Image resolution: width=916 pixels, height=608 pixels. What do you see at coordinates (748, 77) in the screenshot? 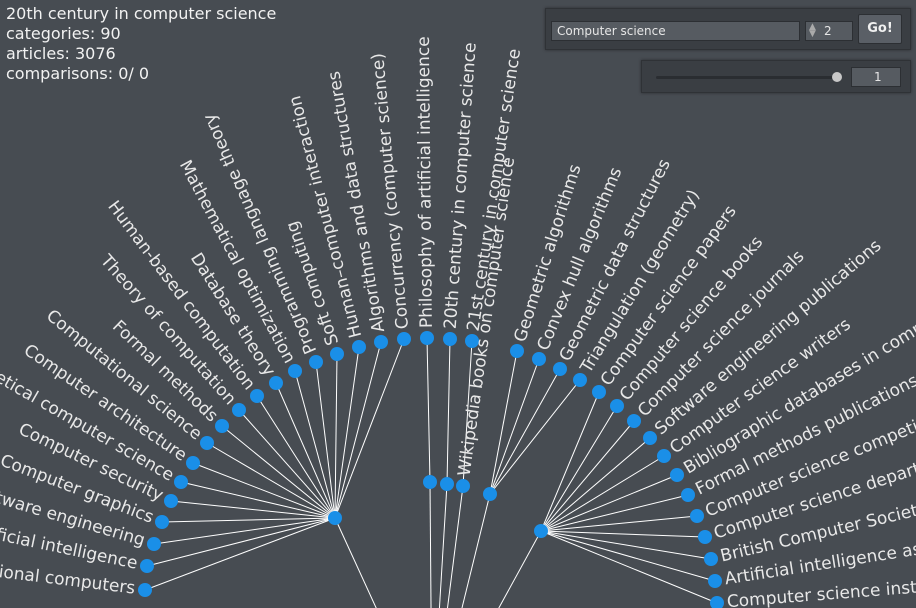
I see `zoom-track` at bounding box center [748, 77].